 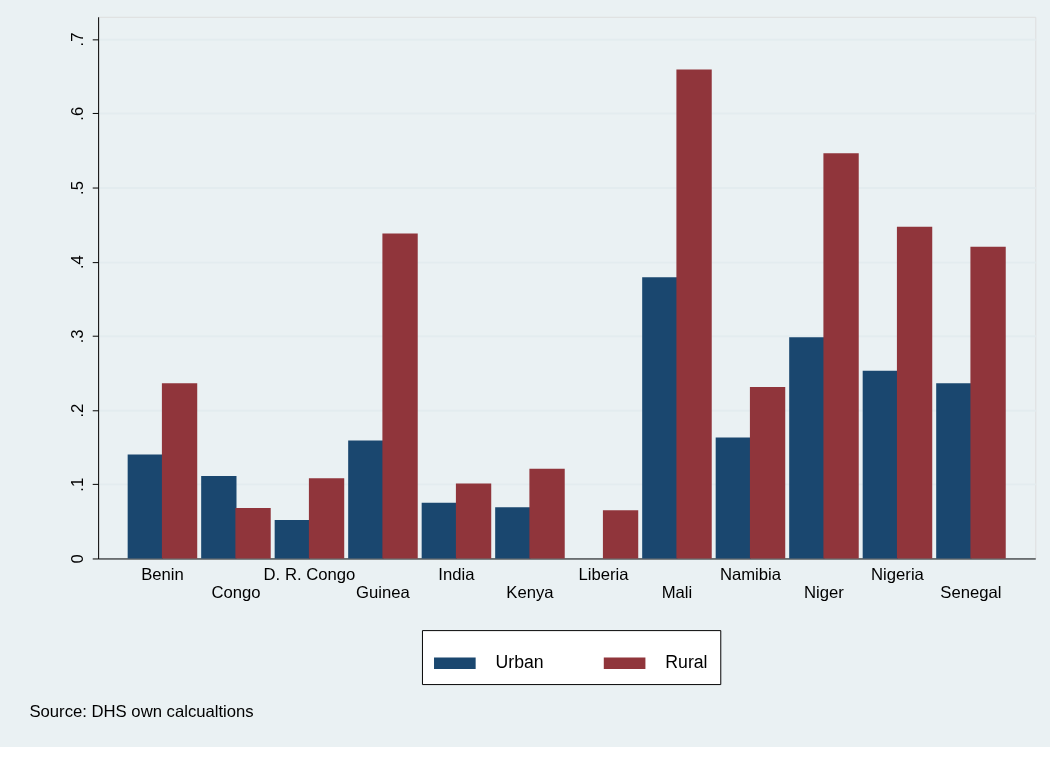 I want to click on y-tick-label: .6, so click(x=77, y=113).